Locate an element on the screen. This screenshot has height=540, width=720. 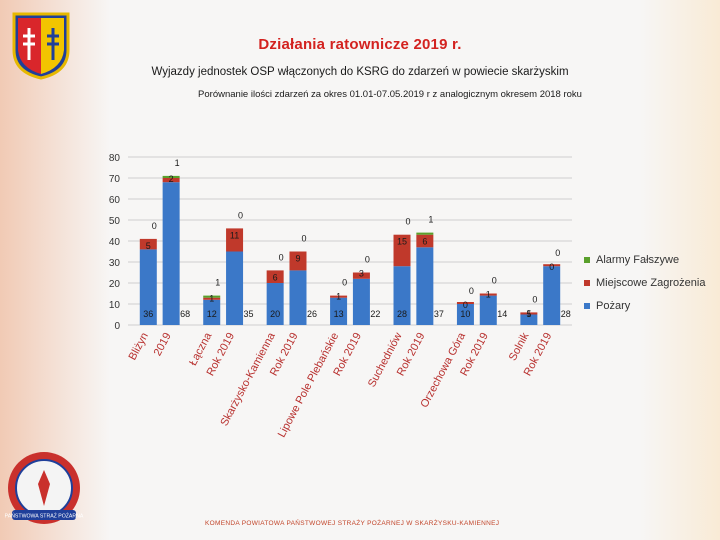
y-tick-label: 50 is located at coordinates (115, 221).